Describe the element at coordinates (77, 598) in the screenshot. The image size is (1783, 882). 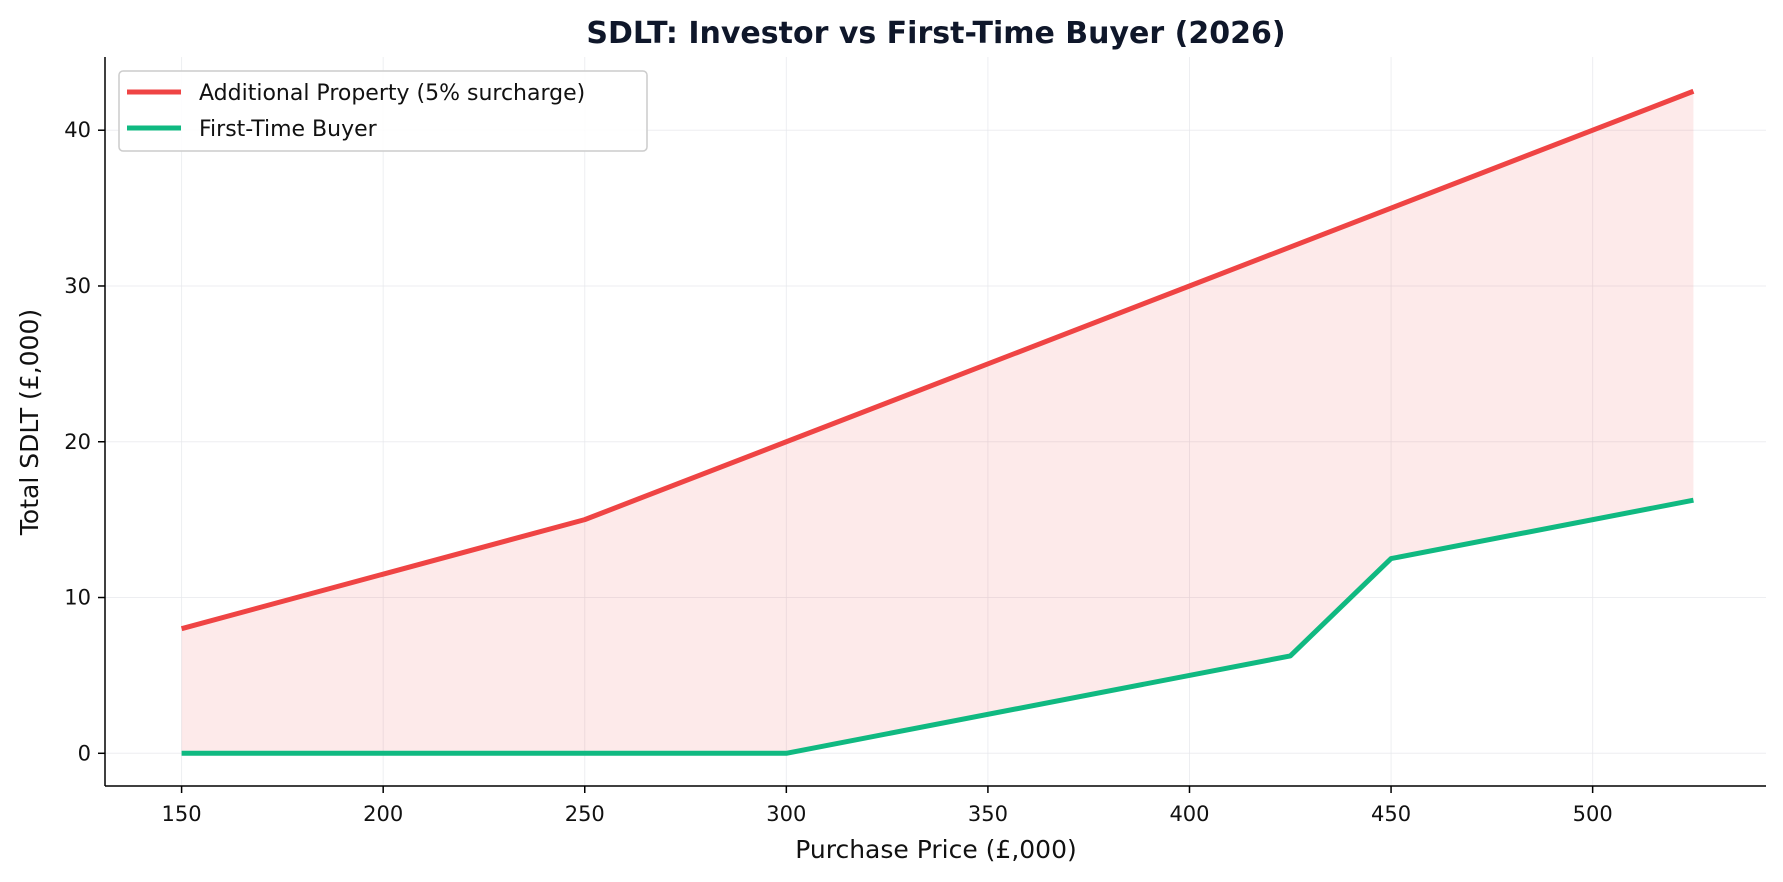
I see `y-tick-label-10: 10` at that location.